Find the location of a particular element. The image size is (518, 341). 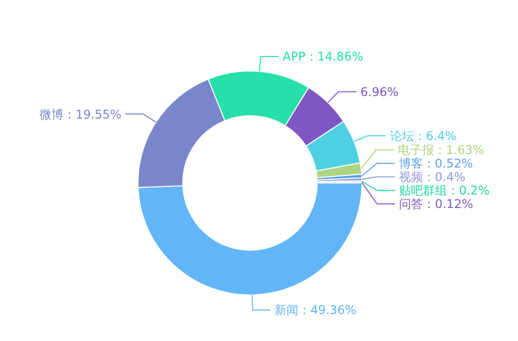

data-label: ：6.4% is located at coordinates (435, 135).